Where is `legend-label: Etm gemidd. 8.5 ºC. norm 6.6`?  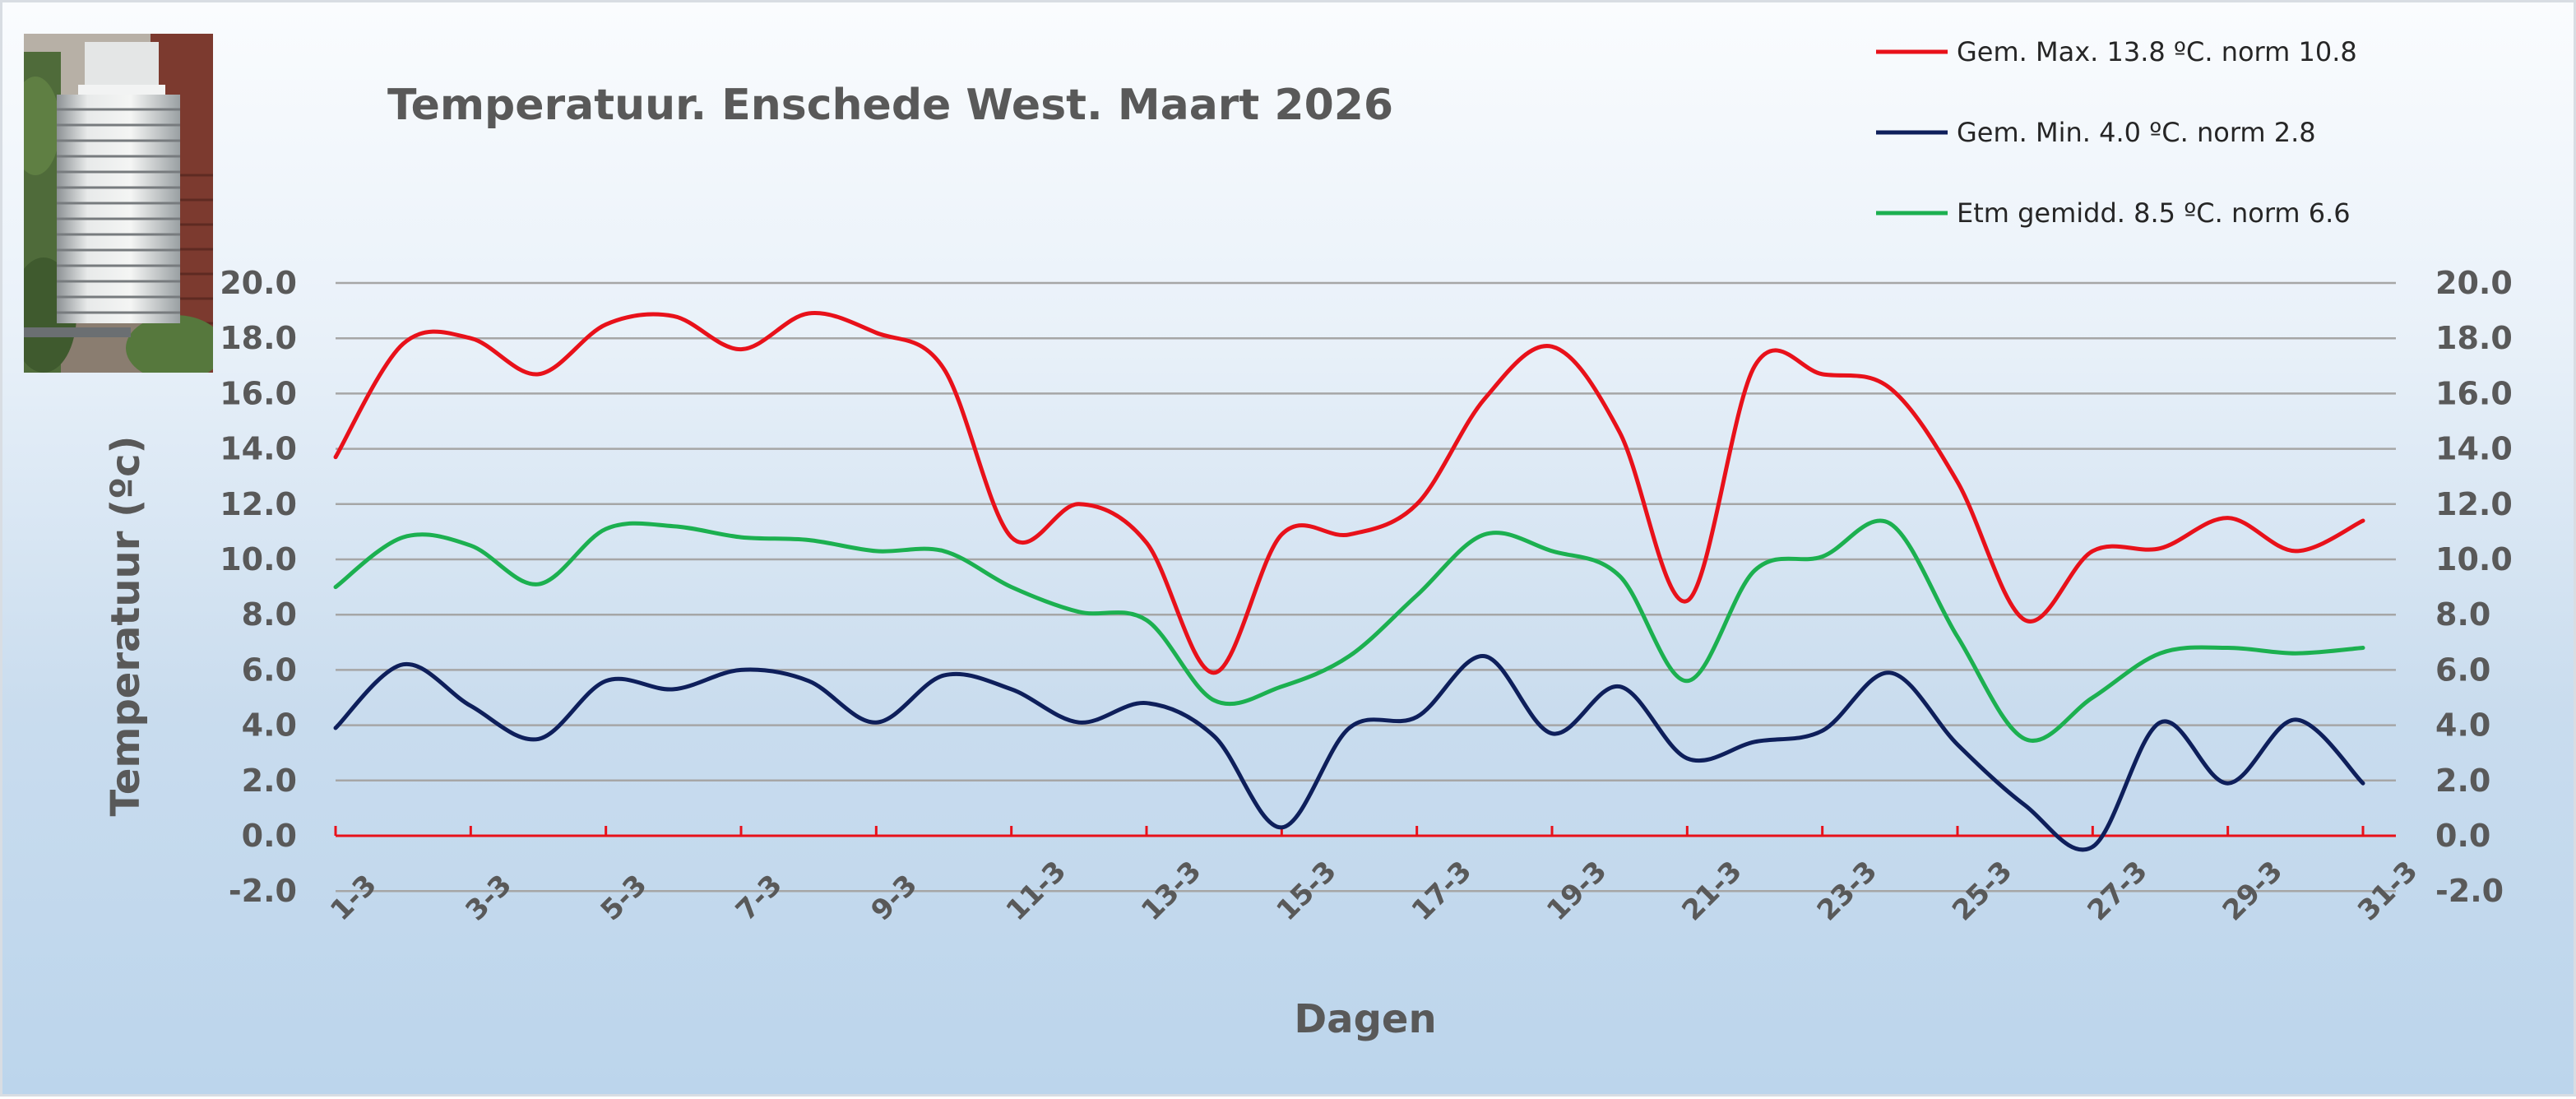
legend-label: Etm gemidd. 8.5 ºC. norm 6.6 is located at coordinates (2154, 213).